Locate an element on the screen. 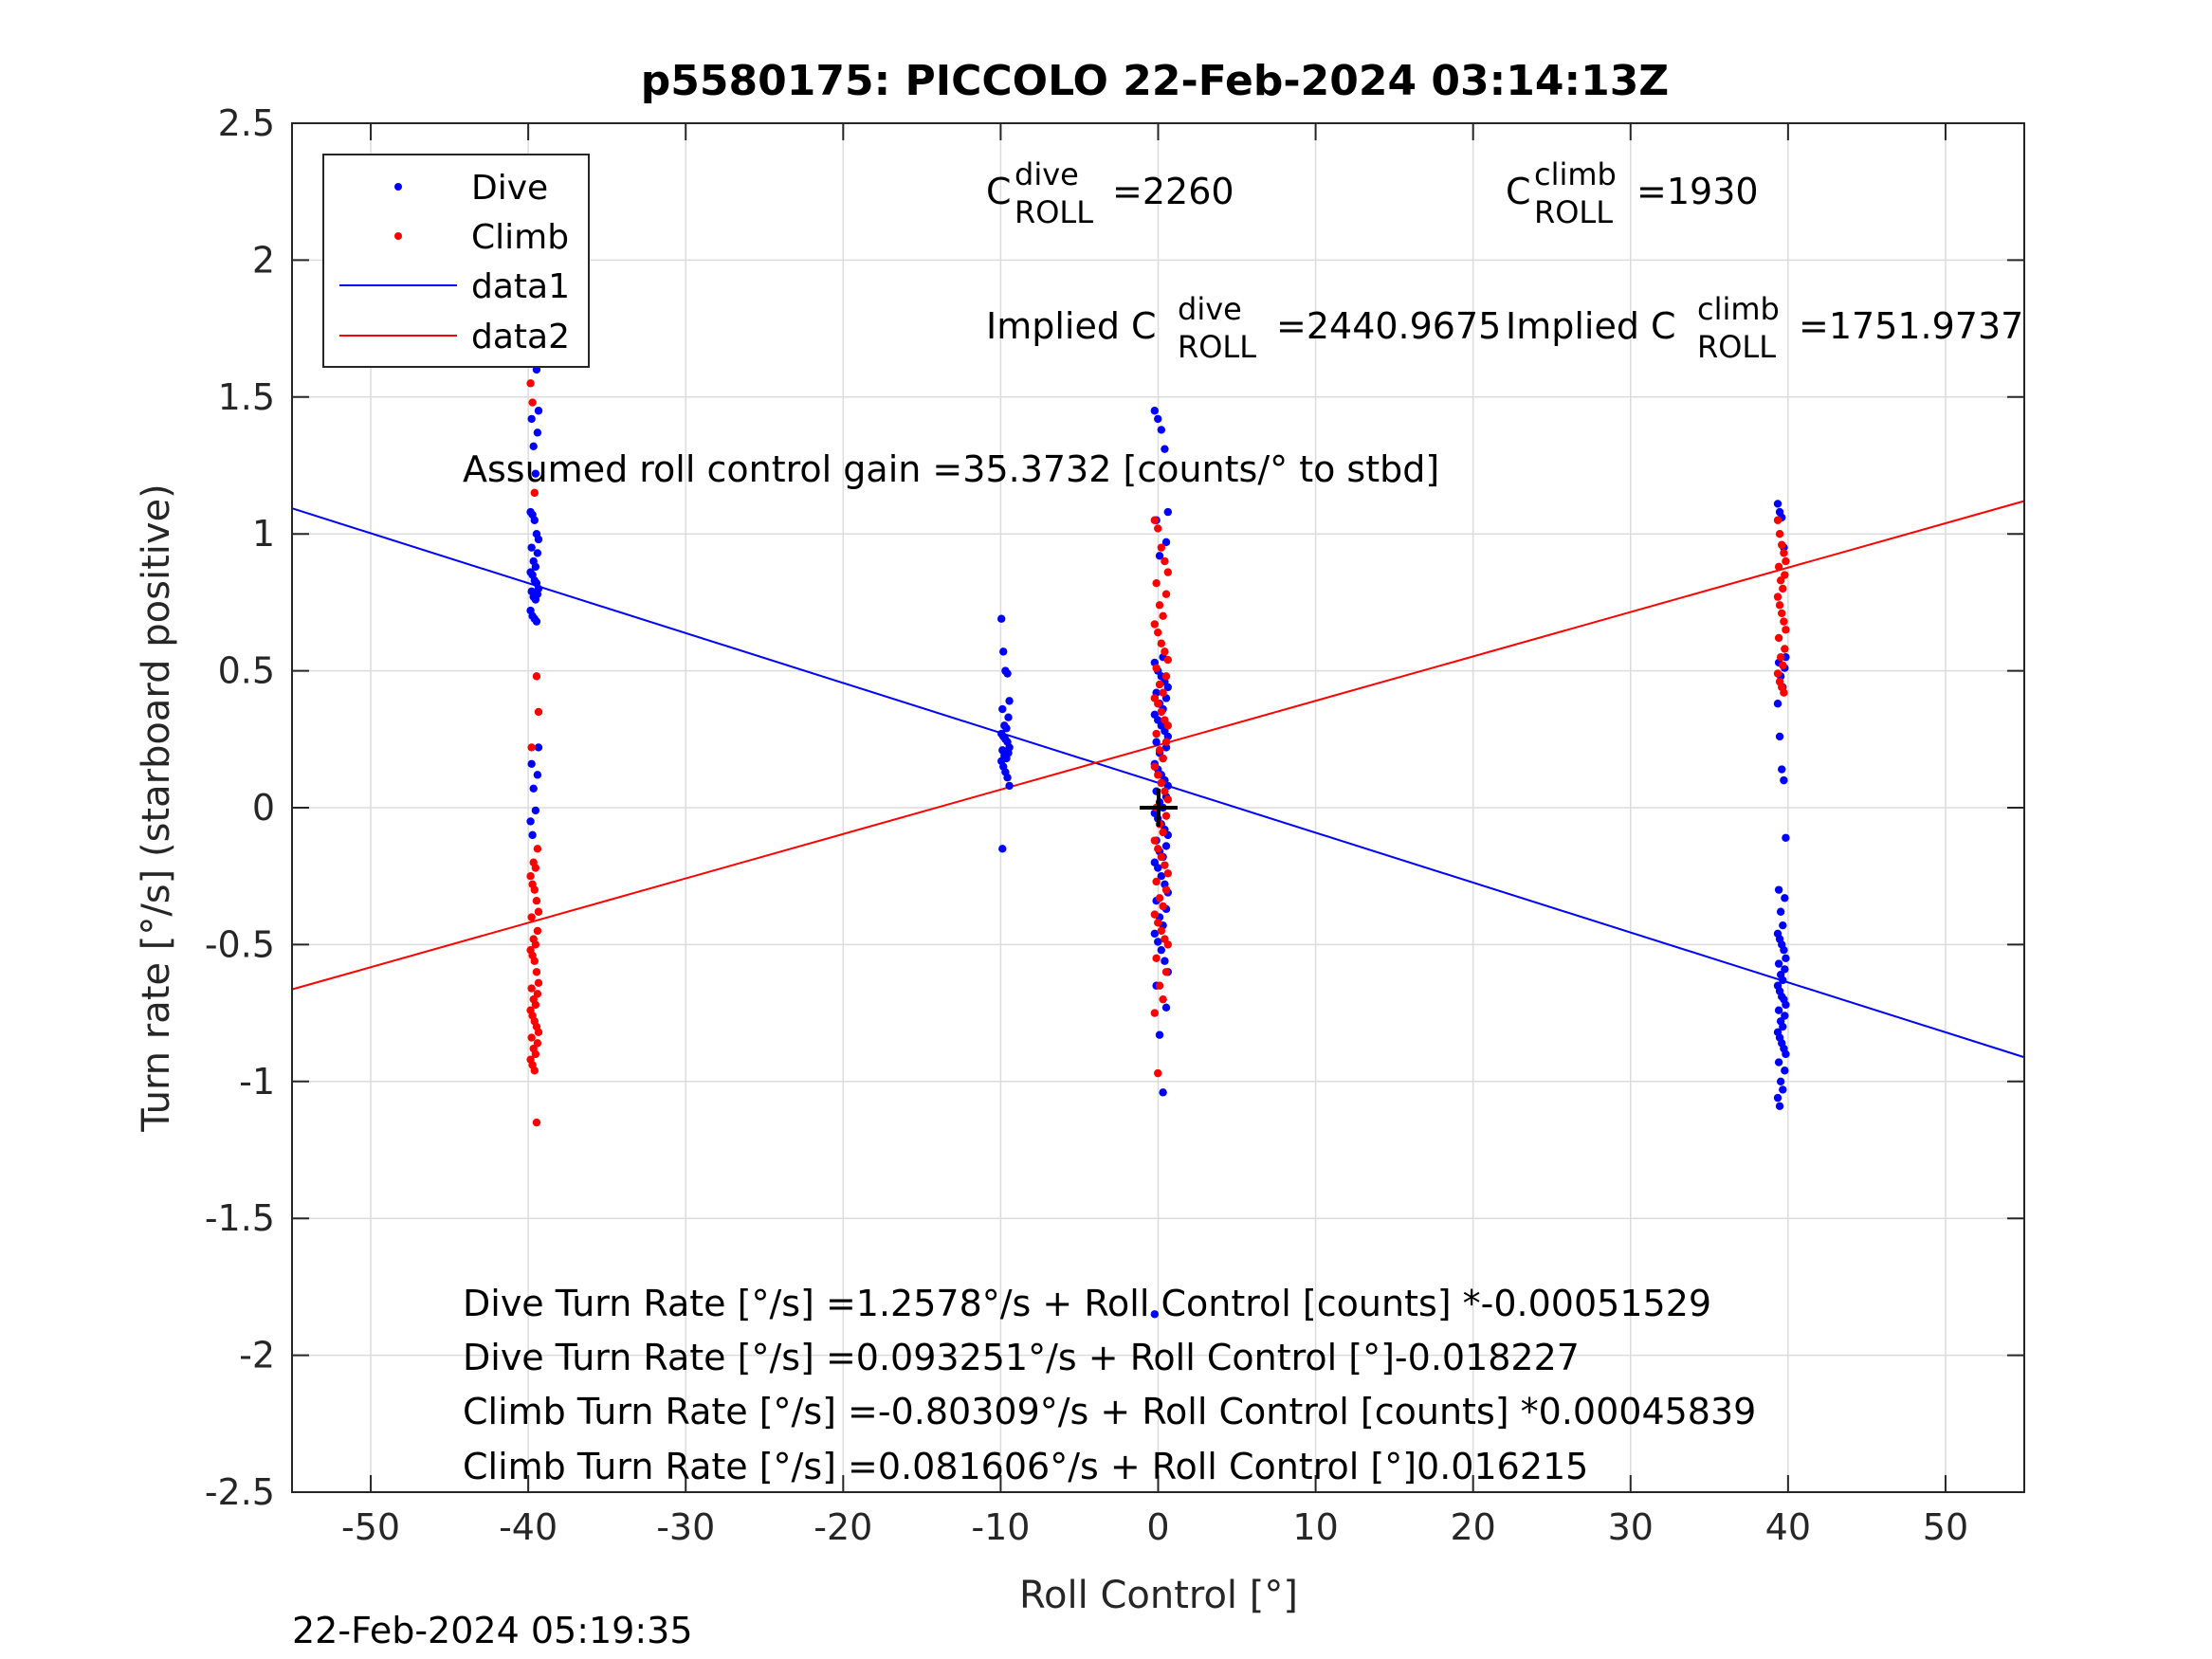 The image size is (2212, 1659). y-tick-label: -1.5 is located at coordinates (240, 1218).